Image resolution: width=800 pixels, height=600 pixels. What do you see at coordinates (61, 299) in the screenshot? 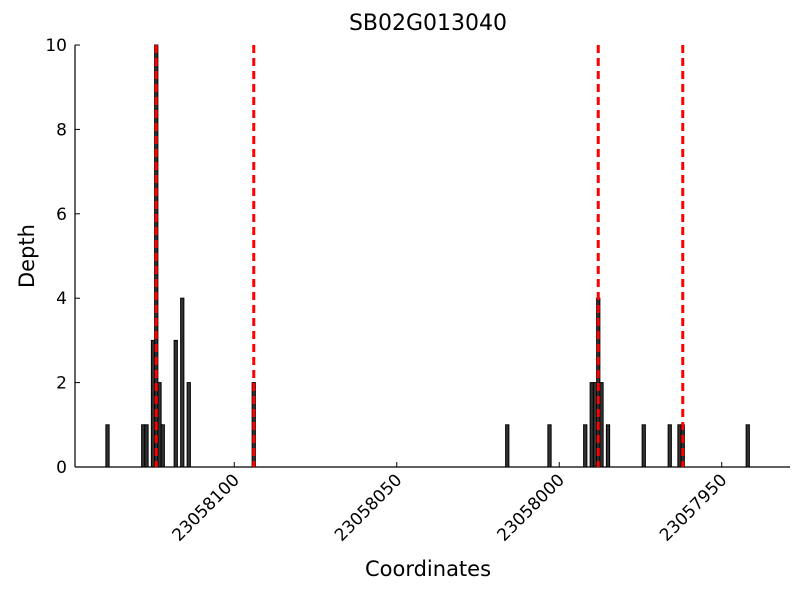
I see `y-tick-label: 4` at bounding box center [61, 299].